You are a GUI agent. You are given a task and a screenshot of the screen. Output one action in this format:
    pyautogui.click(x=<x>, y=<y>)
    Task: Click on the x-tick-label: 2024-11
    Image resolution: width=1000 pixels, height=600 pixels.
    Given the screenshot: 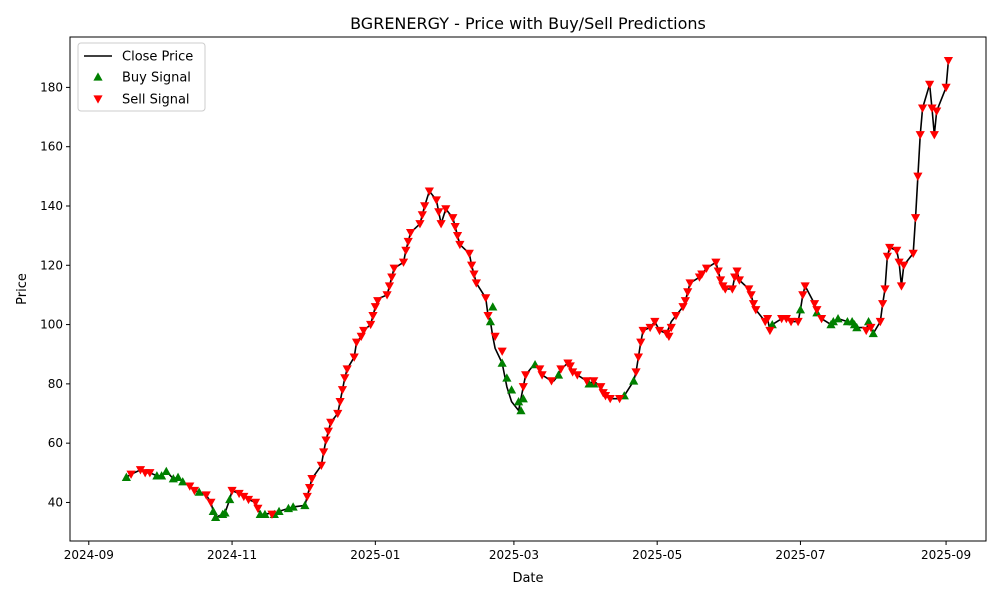 What is the action you would take?
    pyautogui.click(x=232, y=555)
    